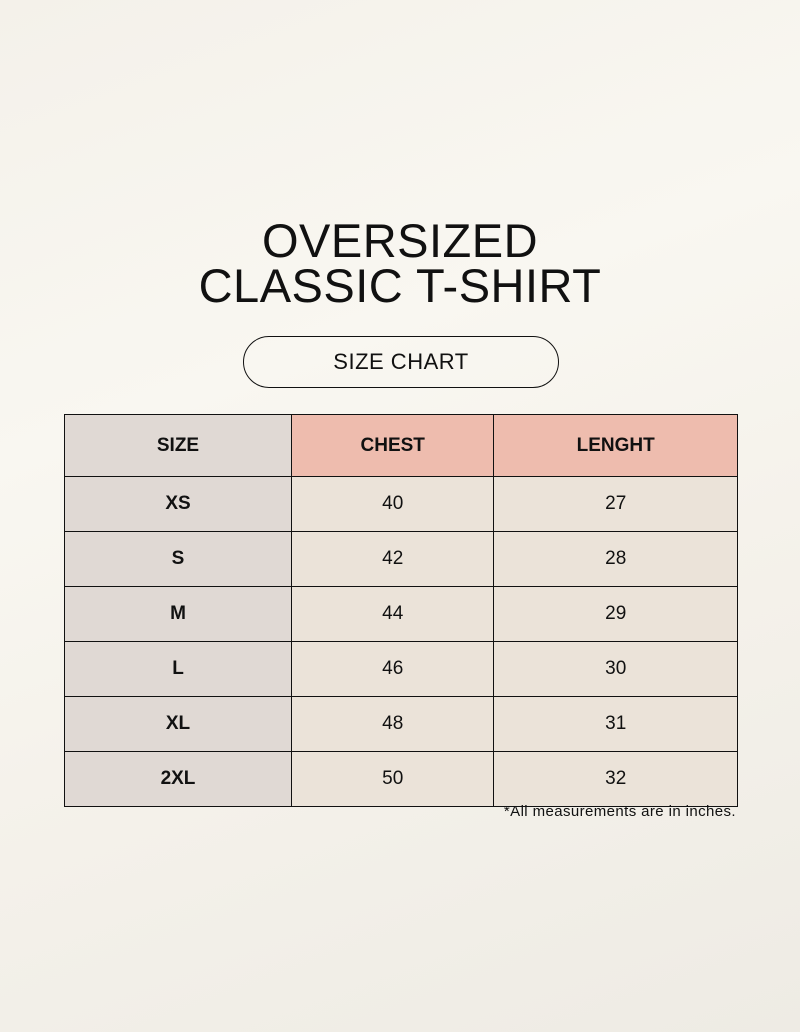  Describe the element at coordinates (615, 724) in the screenshot. I see `cell-length: 31` at that location.